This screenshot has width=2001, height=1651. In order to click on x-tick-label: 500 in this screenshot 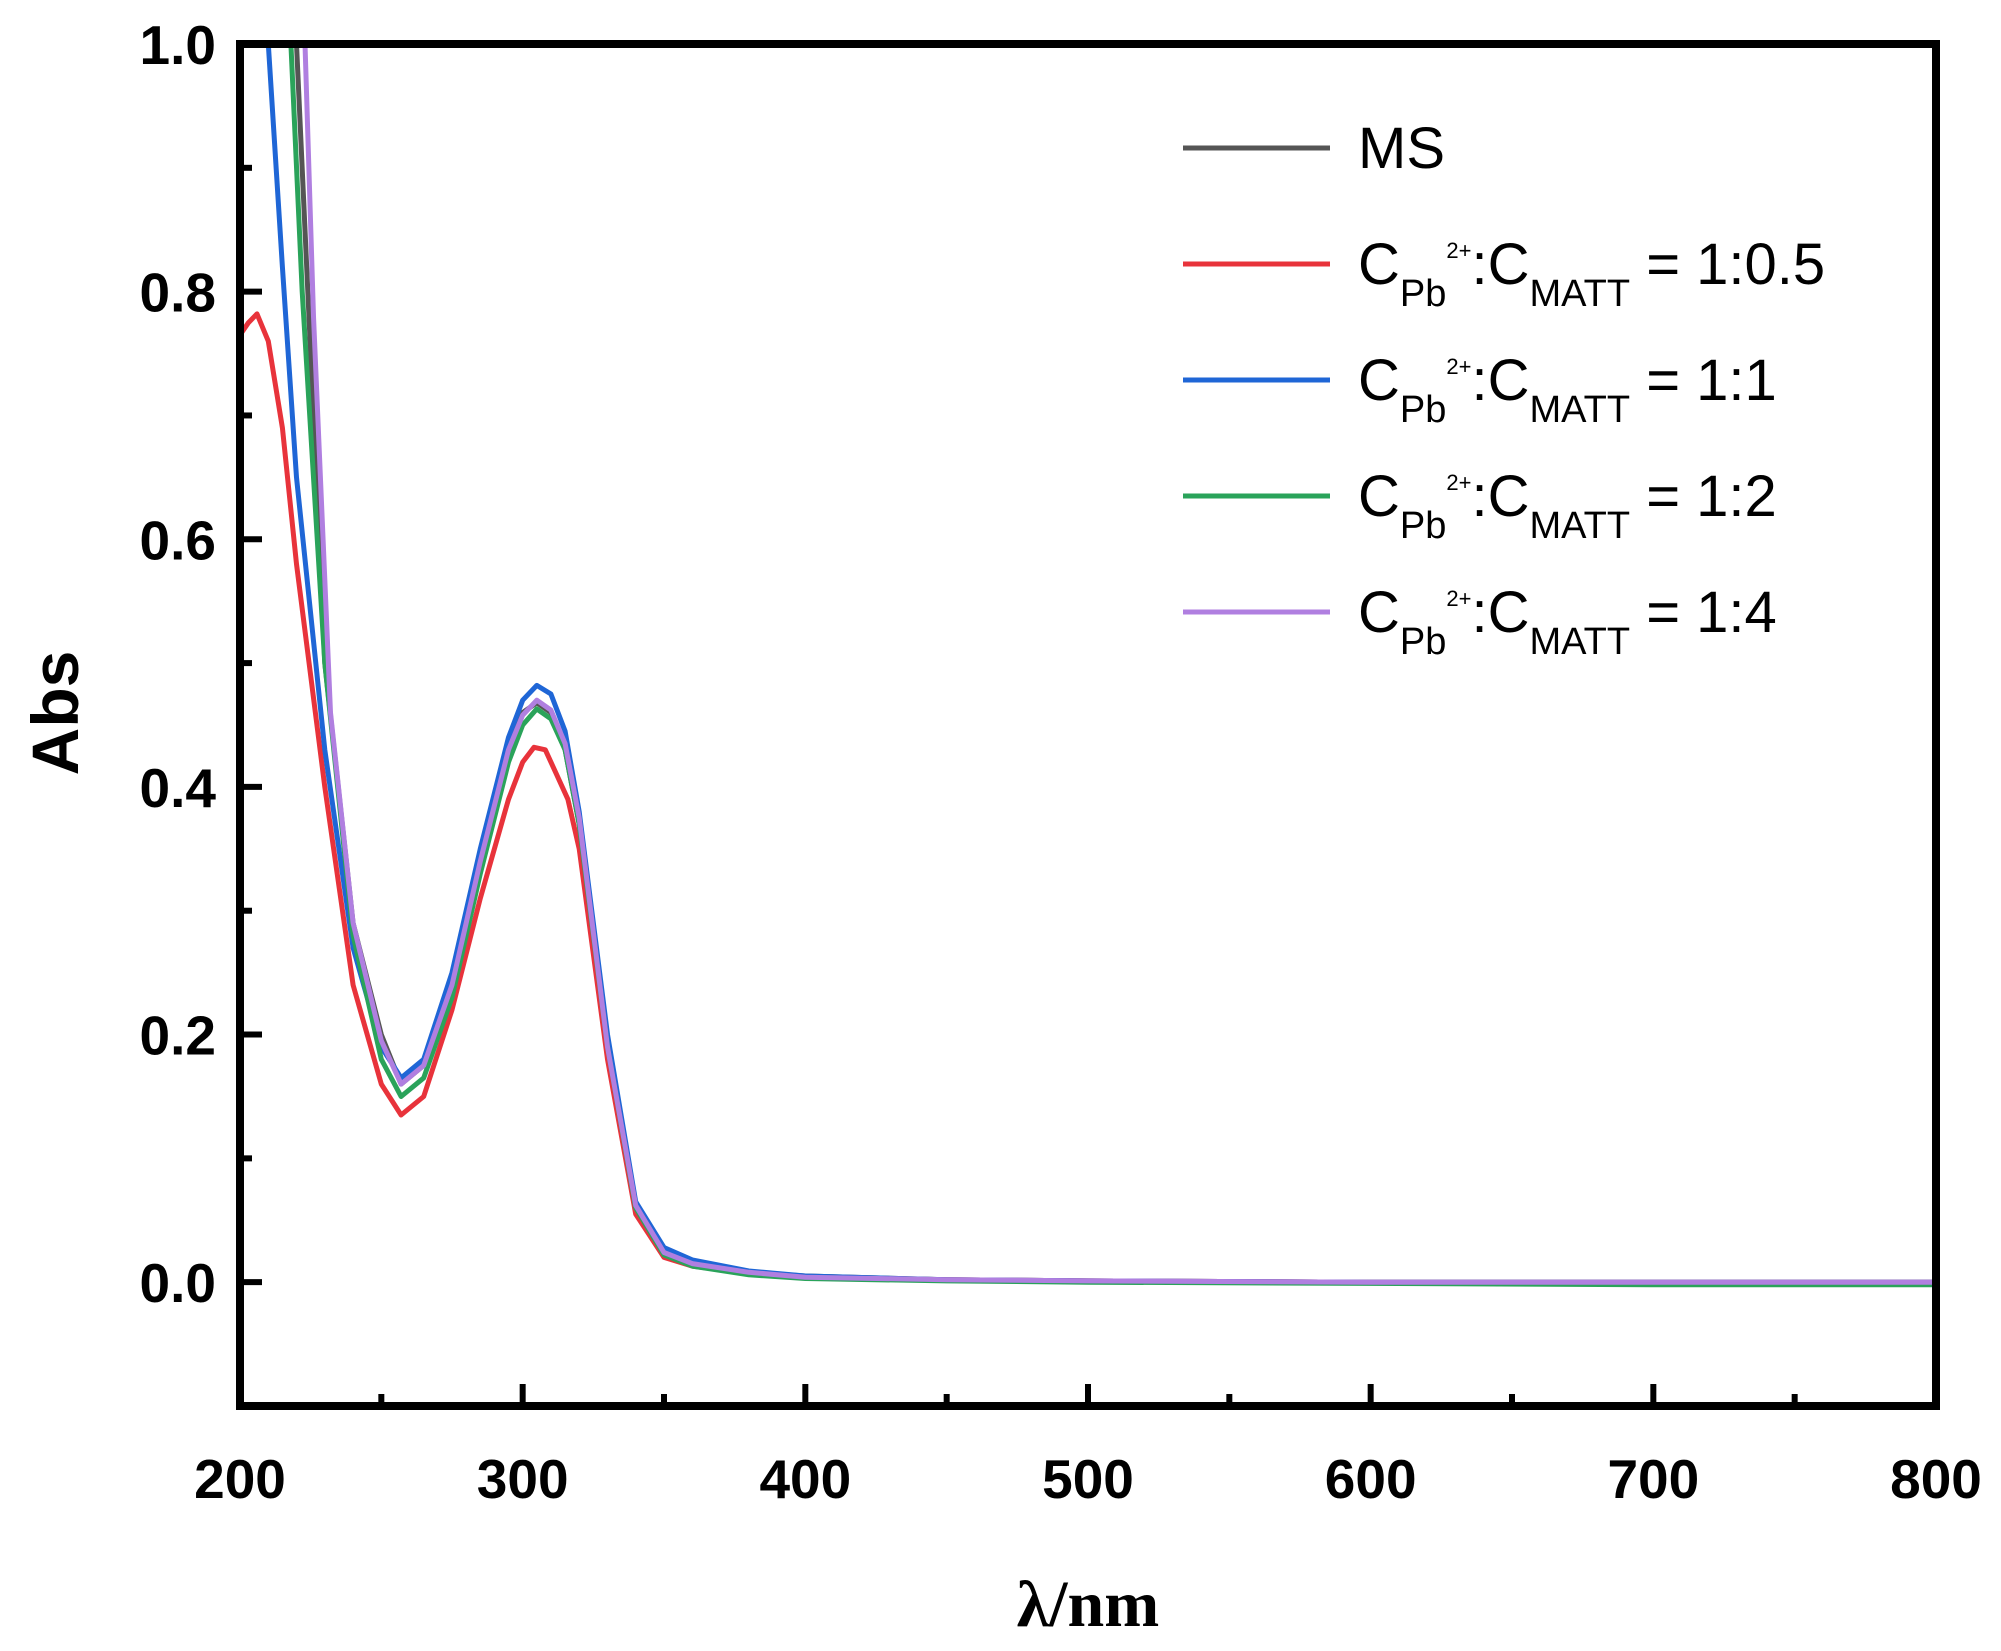, I will do `click(1088, 1479)`.